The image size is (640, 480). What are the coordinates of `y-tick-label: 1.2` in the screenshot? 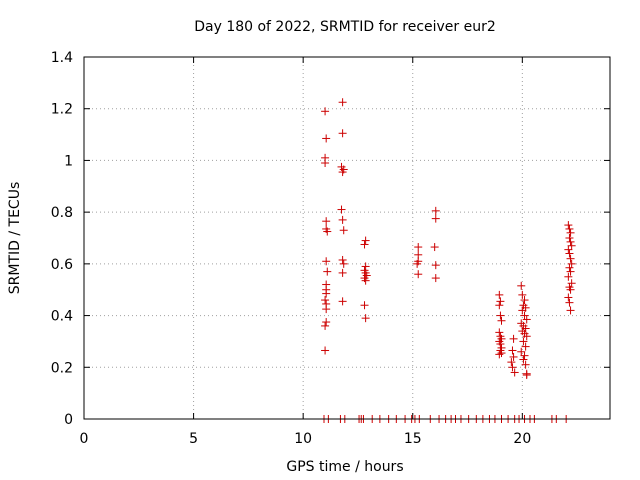 It's located at (62, 110).